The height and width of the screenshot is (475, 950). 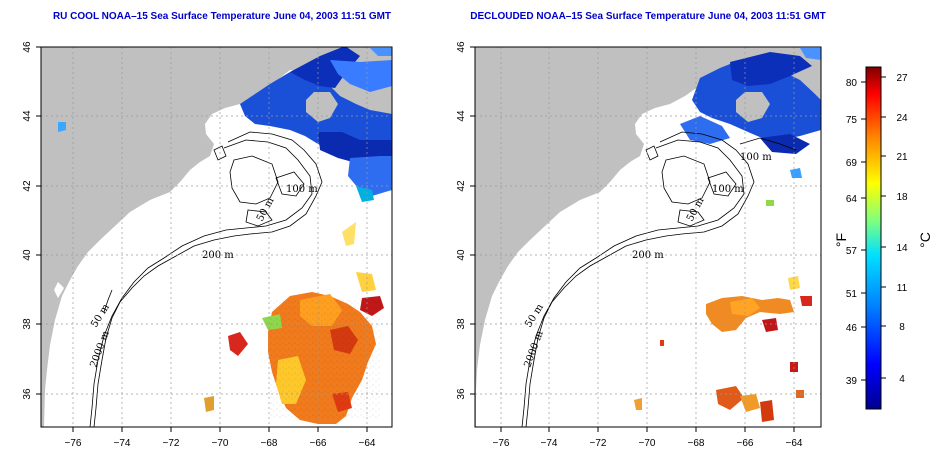 What do you see at coordinates (852, 294) in the screenshot?
I see `fahrenheit-tick-label: 51` at bounding box center [852, 294].